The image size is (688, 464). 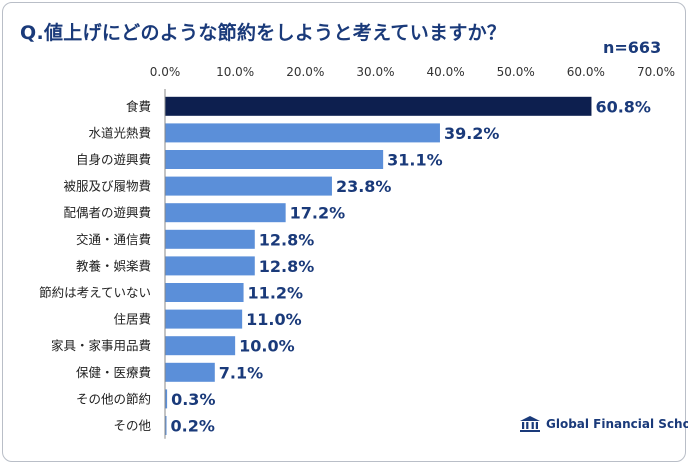 What do you see at coordinates (241, 372) in the screenshot?
I see `value-label: 7.1%` at bounding box center [241, 372].